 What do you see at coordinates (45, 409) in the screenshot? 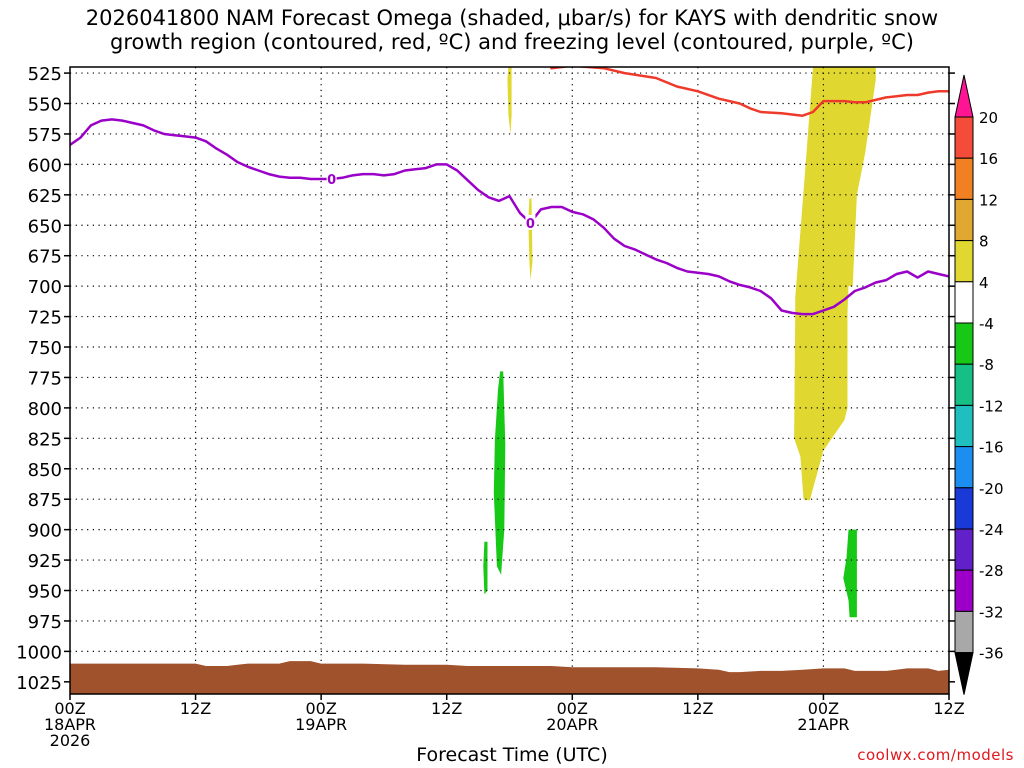
I see `y-tick-label-800: 800` at bounding box center [45, 409].